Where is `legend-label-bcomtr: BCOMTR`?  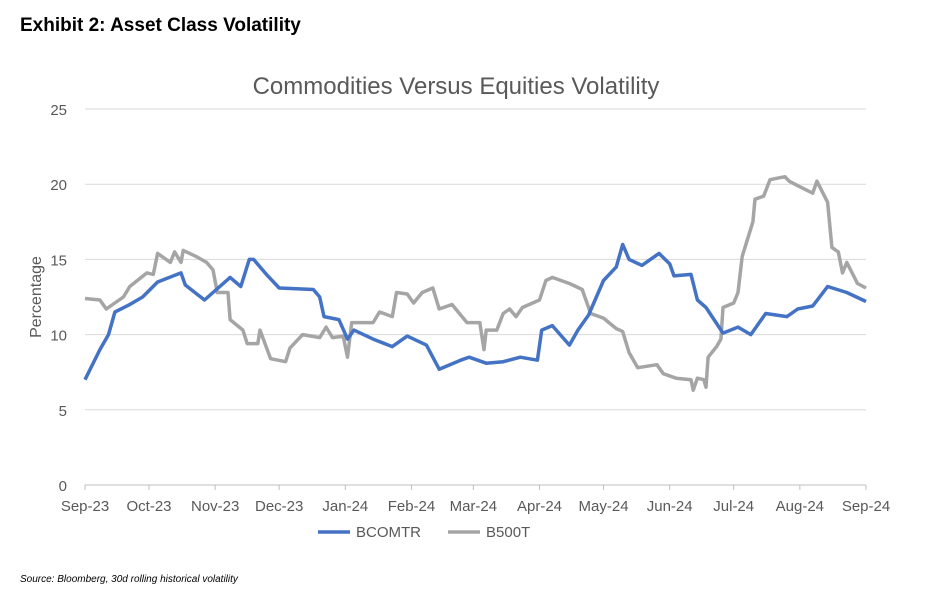
legend-label-bcomtr: BCOMTR is located at coordinates (388, 532).